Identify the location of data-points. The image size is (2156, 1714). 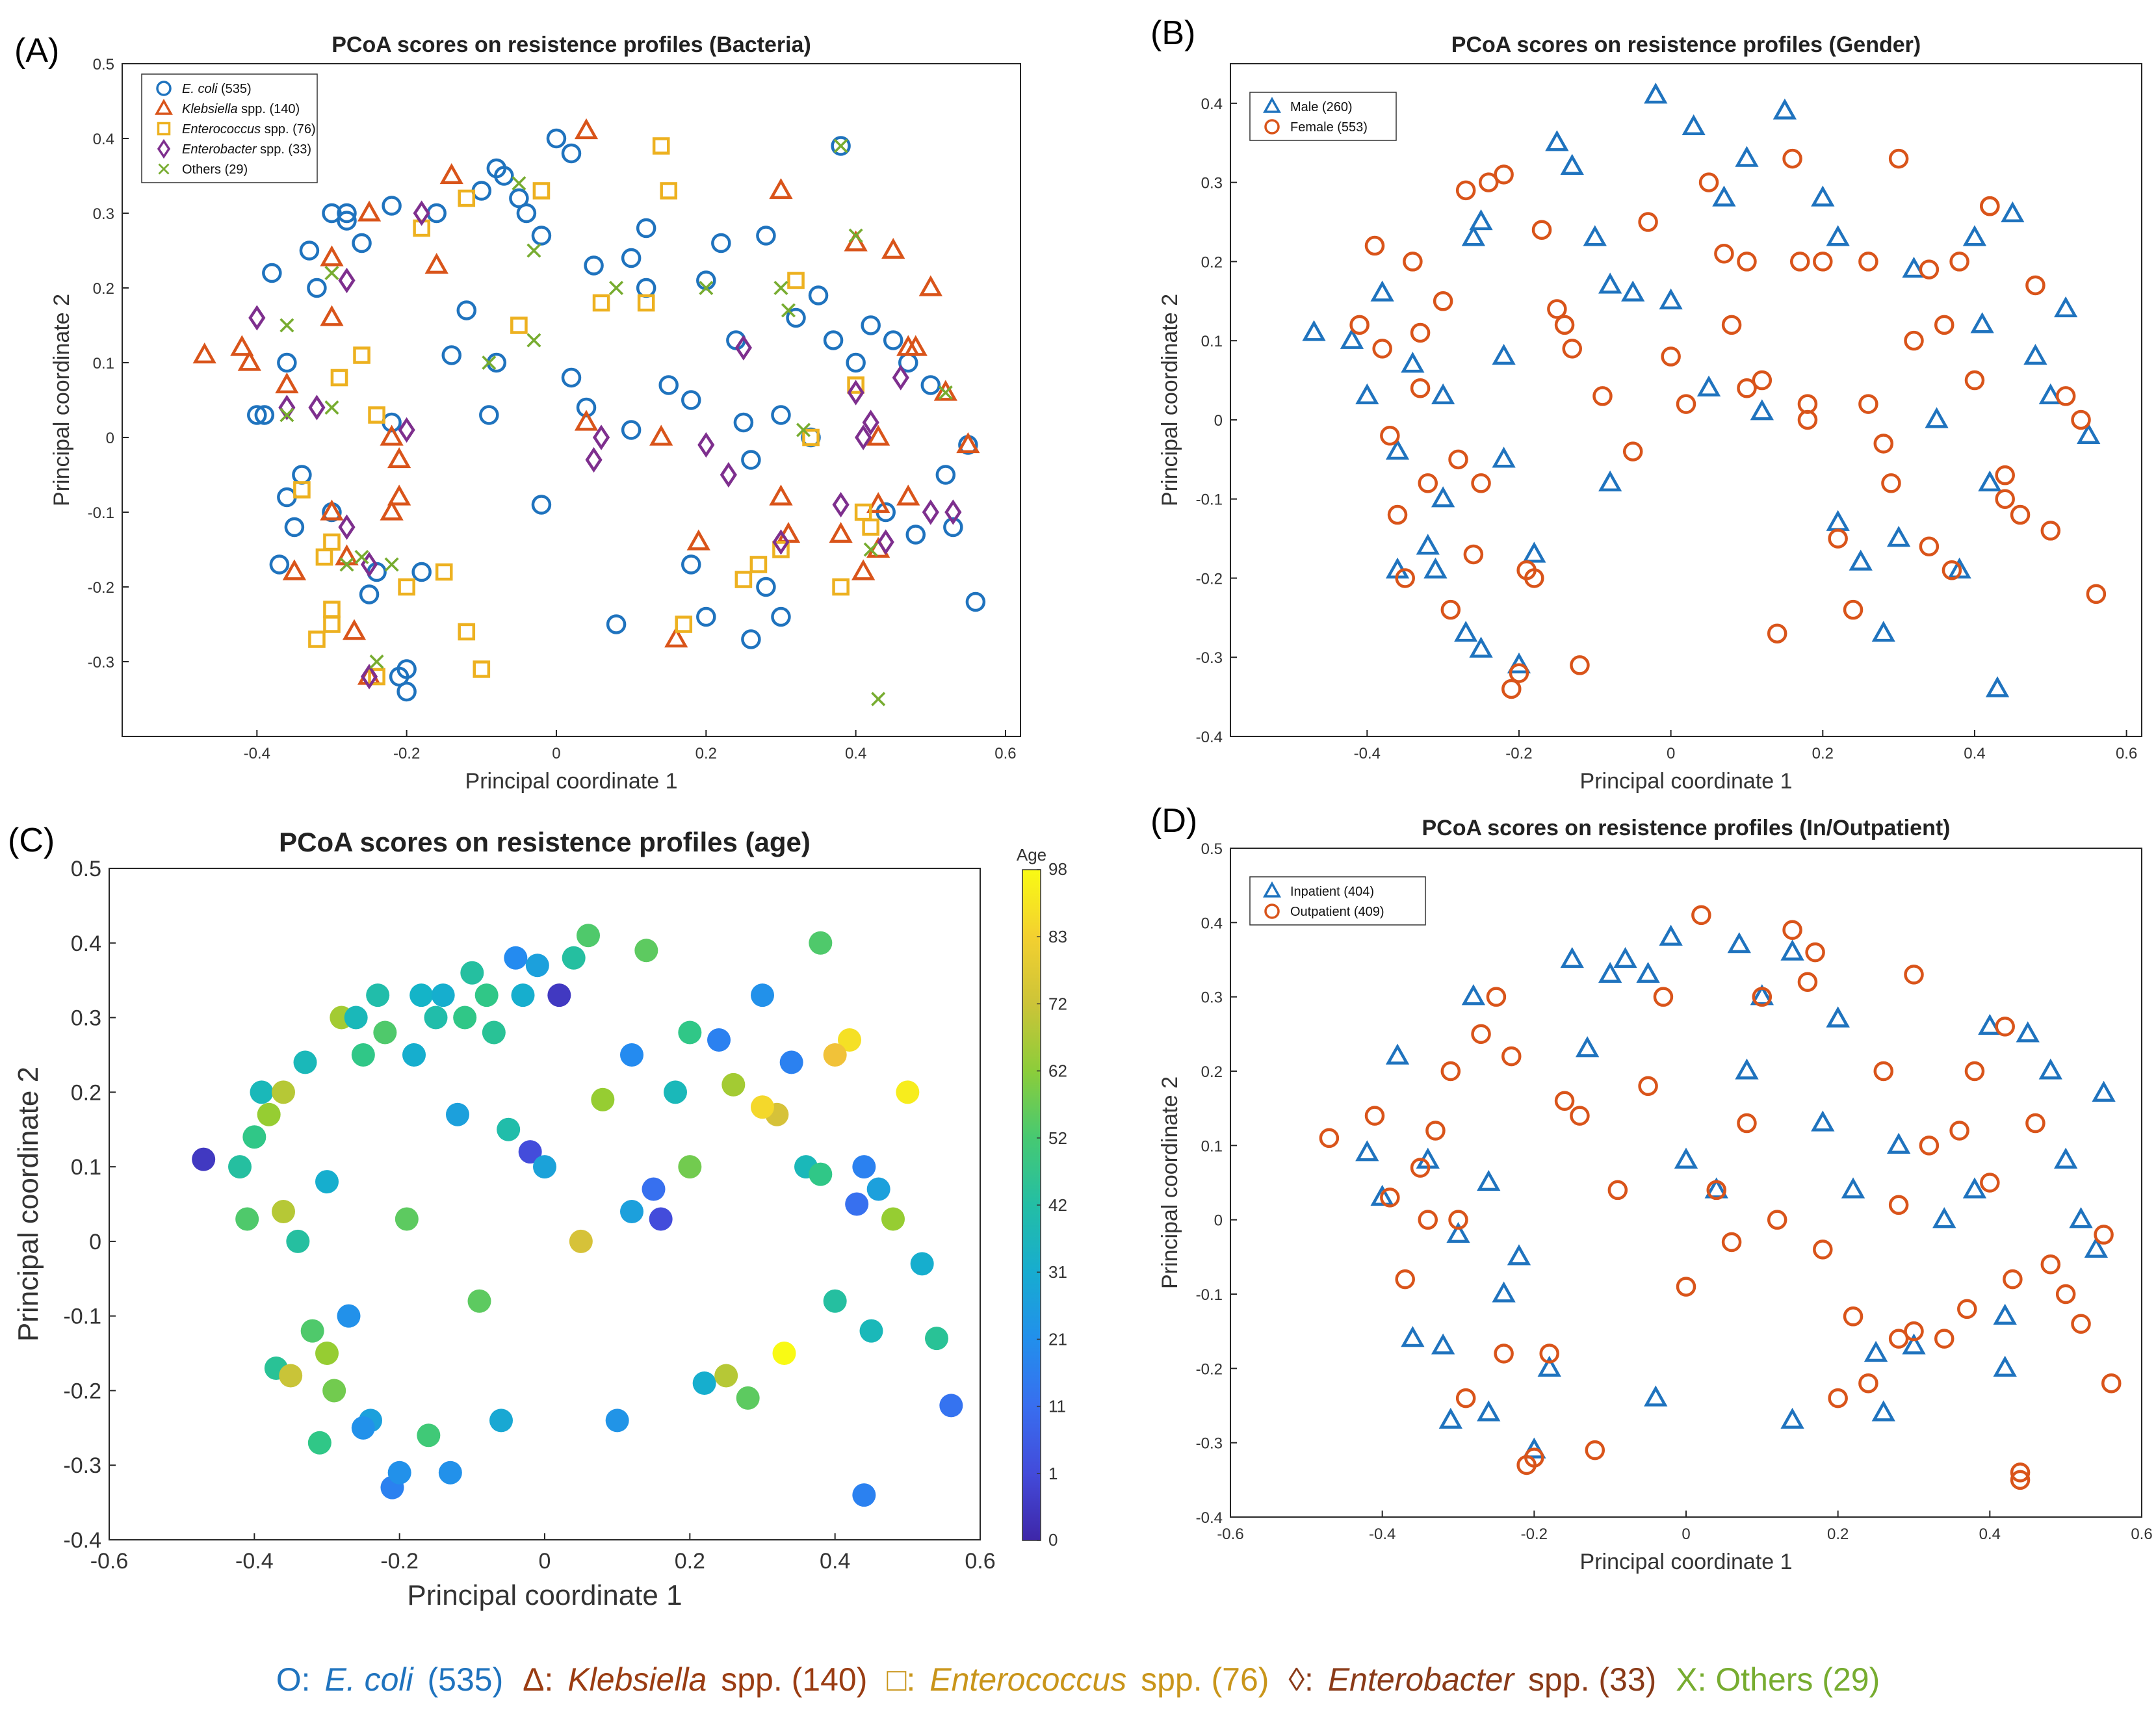
(1704, 391).